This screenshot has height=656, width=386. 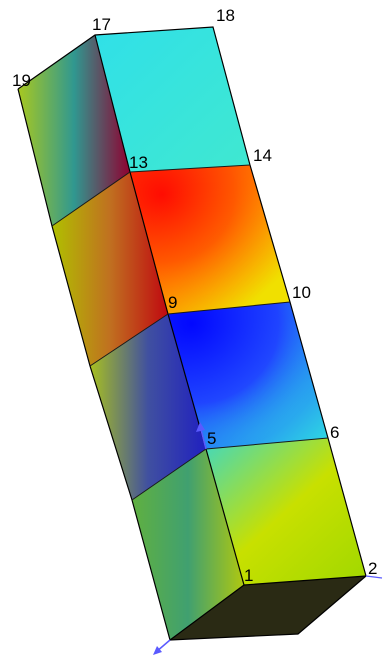 What do you see at coordinates (225, 15) in the screenshot?
I see `node-label-18: 18` at bounding box center [225, 15].